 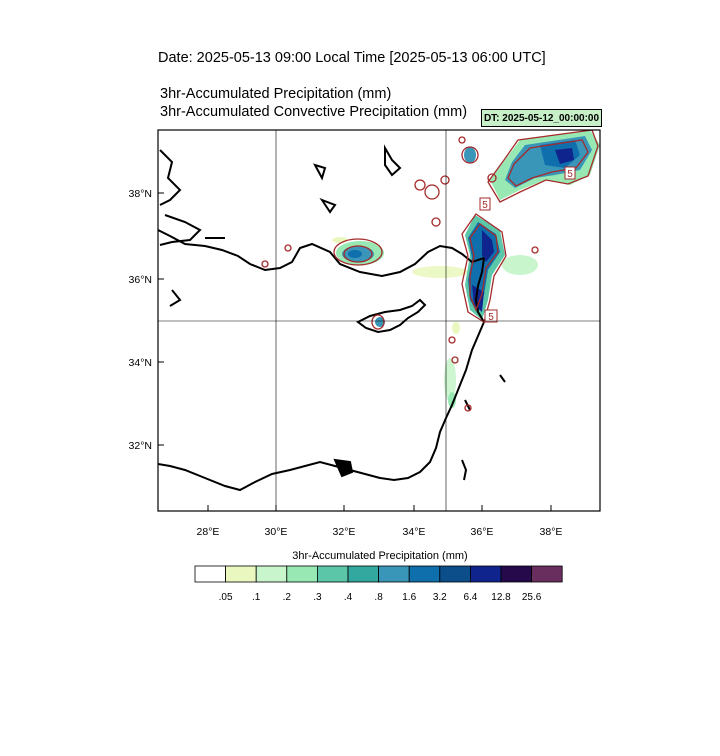 What do you see at coordinates (551, 532) in the screenshot?
I see `lon-label: 38°E` at bounding box center [551, 532].